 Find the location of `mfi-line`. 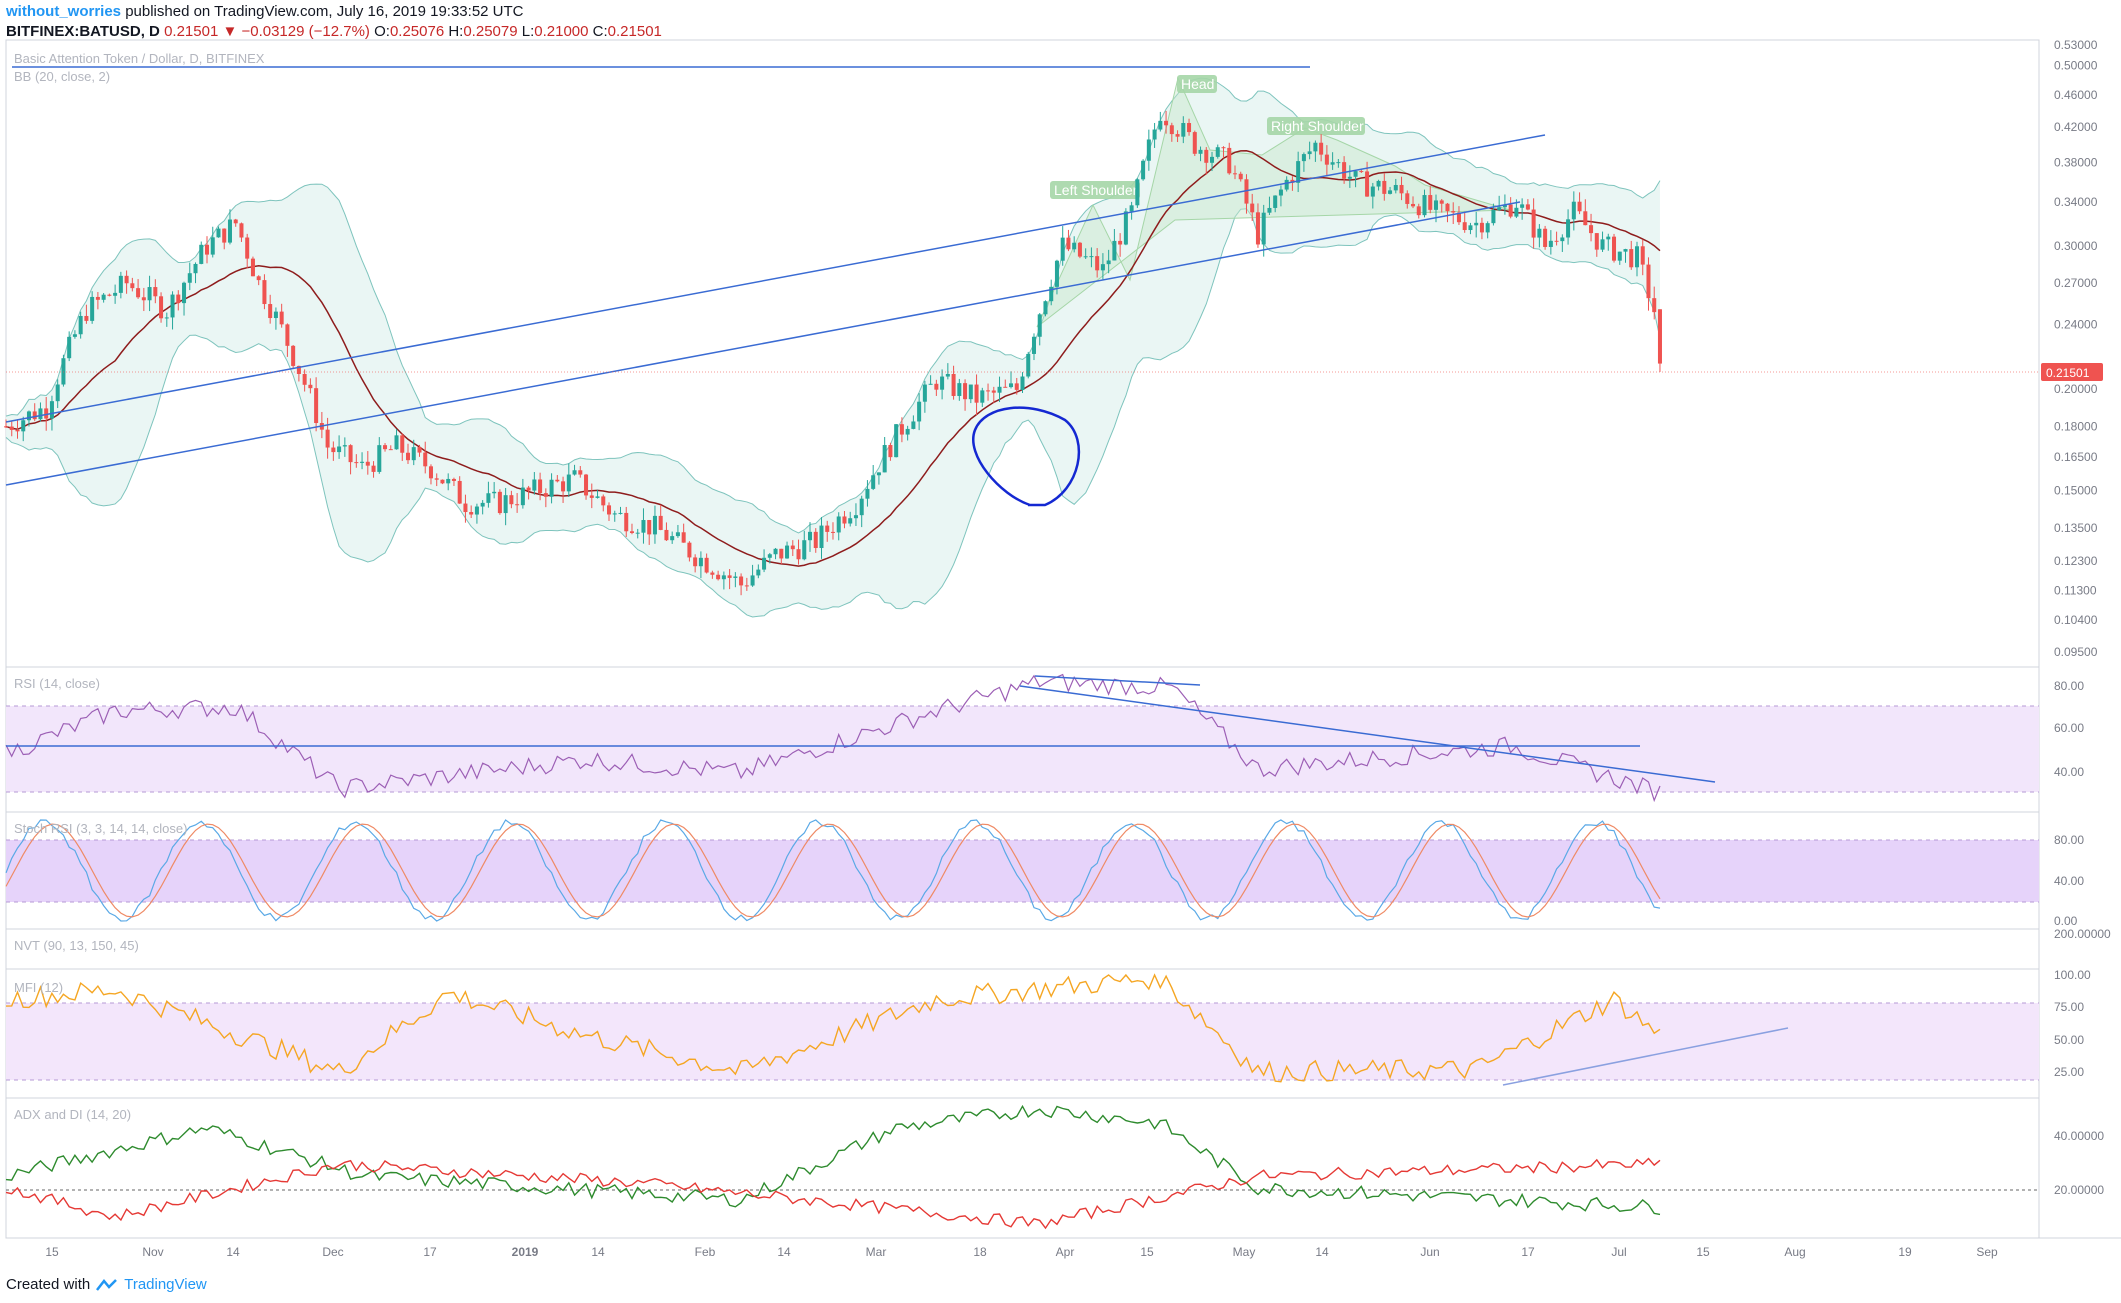

mfi-line is located at coordinates (833, 1028).